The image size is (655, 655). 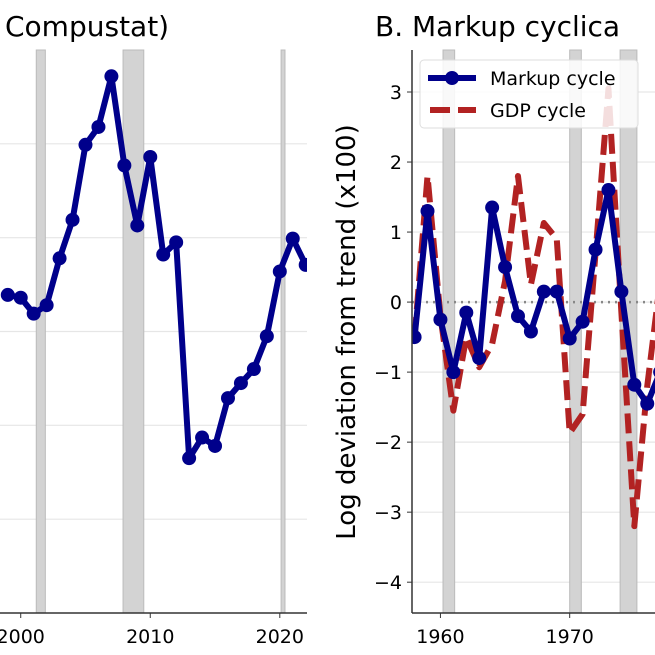 I want to click on panel-b-title: B. Markup cyclica, so click(x=497, y=26).